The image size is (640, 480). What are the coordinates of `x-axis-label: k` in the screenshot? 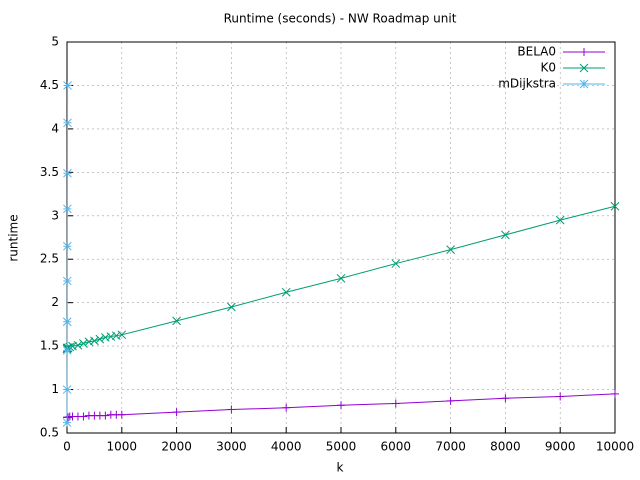 It's located at (340, 468).